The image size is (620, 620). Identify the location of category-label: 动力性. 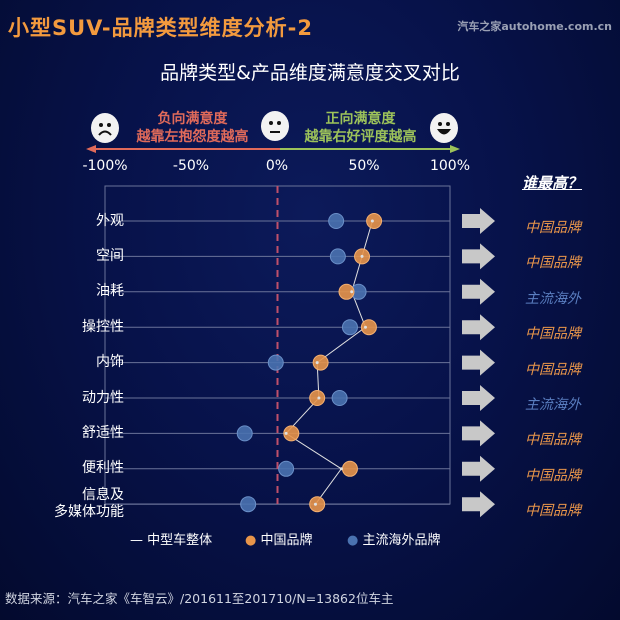
(103, 398).